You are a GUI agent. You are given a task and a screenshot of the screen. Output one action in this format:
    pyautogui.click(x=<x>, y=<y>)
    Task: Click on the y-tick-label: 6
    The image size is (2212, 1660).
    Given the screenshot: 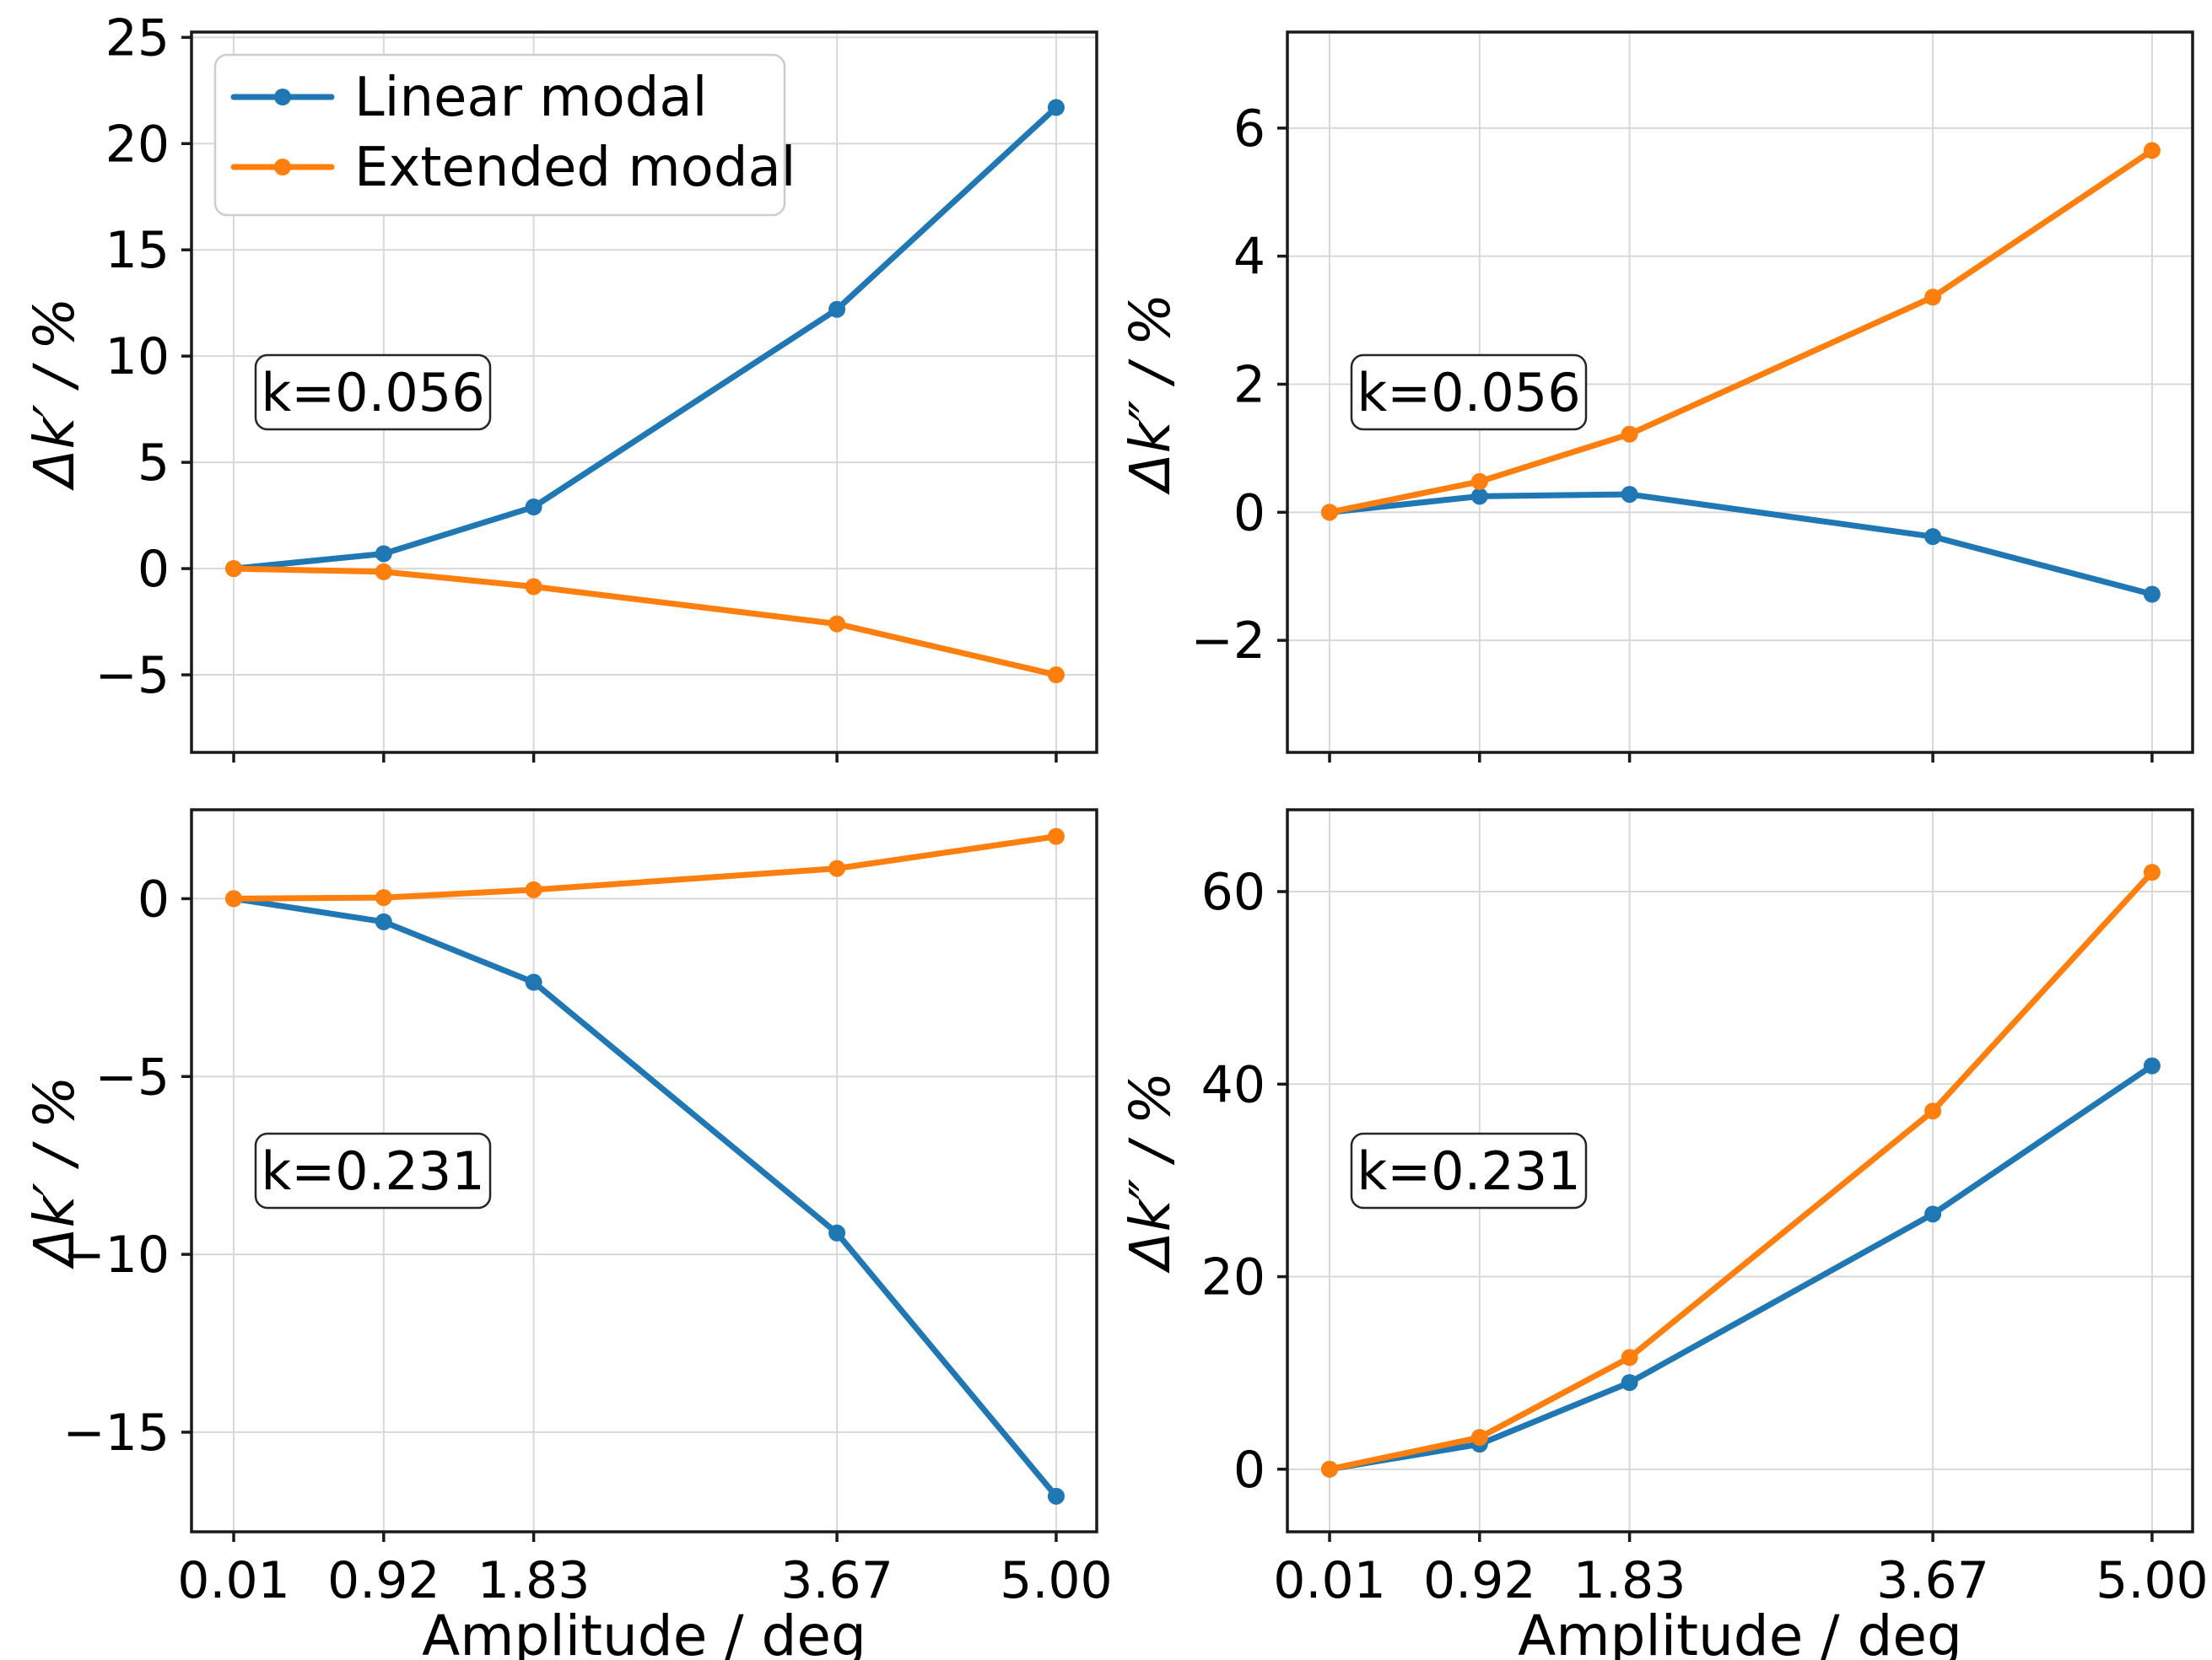 What is the action you would take?
    pyautogui.click(x=1249, y=129)
    